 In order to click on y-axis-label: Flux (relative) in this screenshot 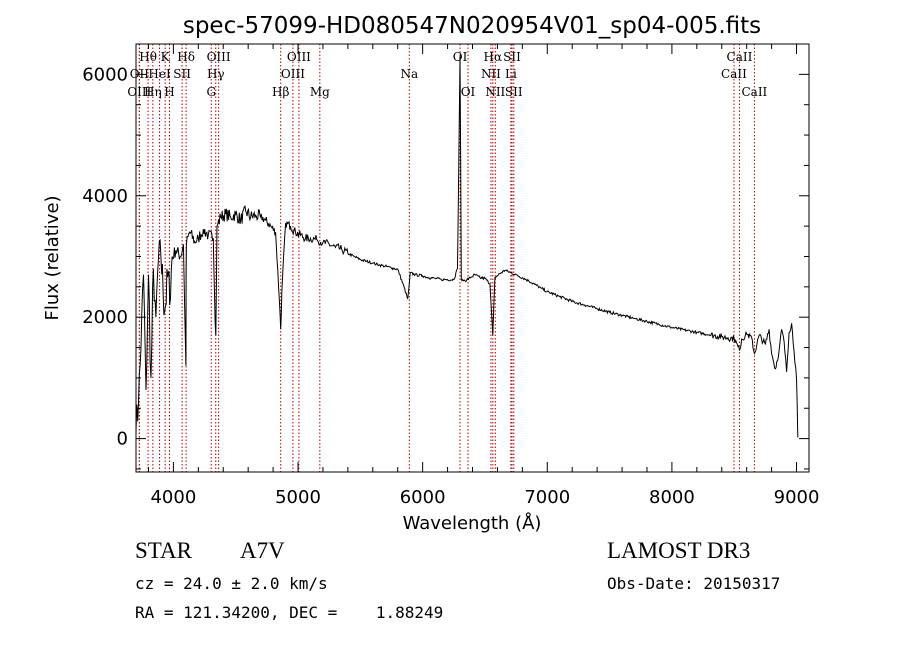, I will do `click(52, 257)`.